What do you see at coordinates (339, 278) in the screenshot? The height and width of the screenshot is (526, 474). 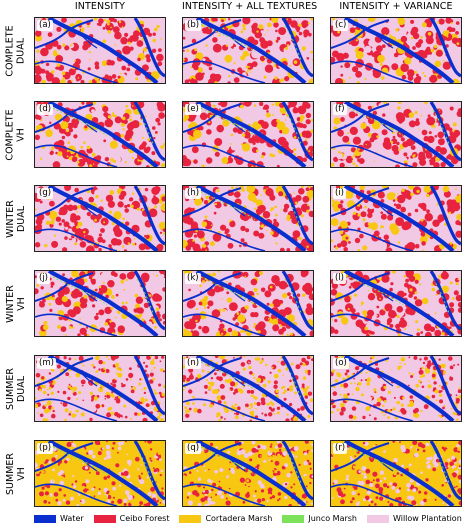 I see `panel-letter-label: (l)` at bounding box center [339, 278].